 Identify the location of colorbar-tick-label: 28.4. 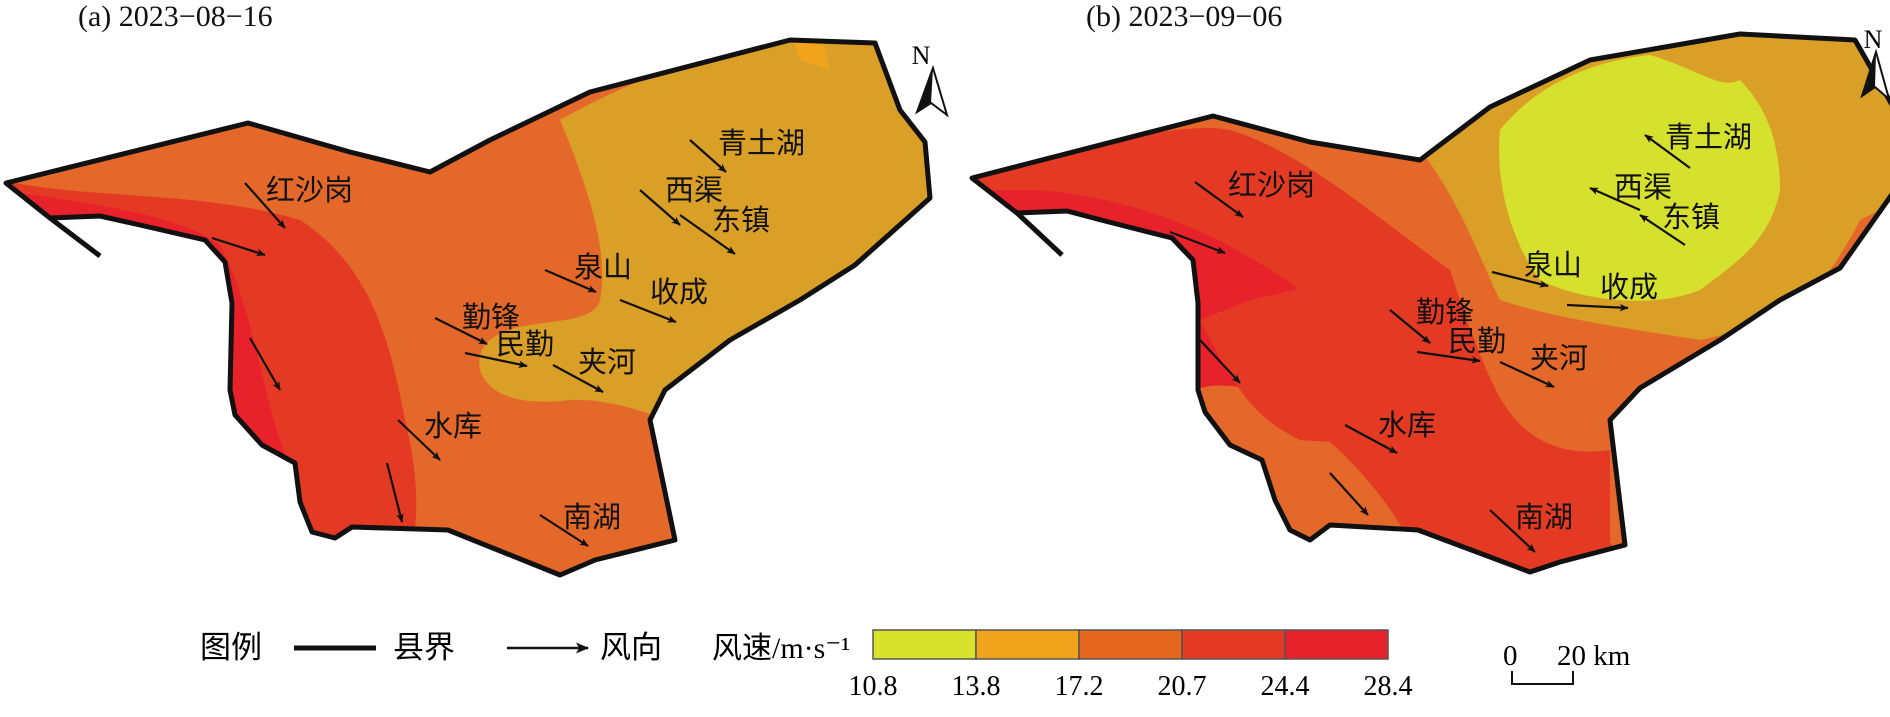
(1388, 686).